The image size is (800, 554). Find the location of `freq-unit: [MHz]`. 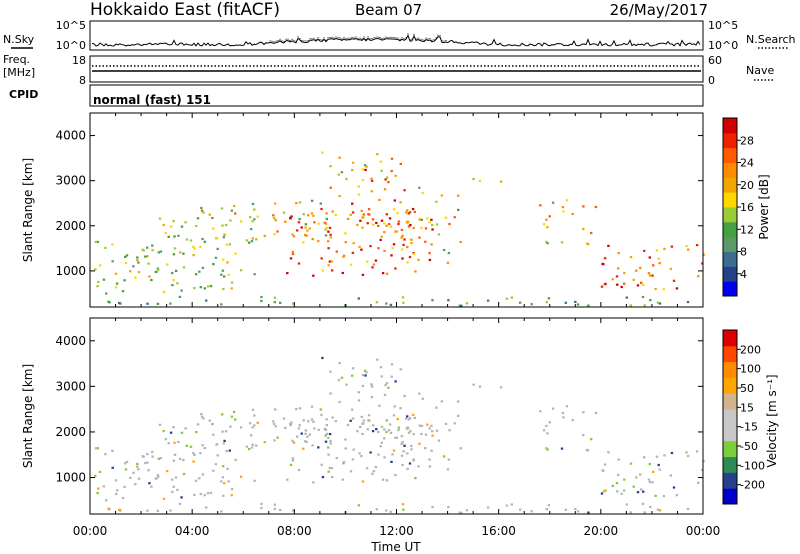

freq-unit: [MHz] is located at coordinates (19, 72).